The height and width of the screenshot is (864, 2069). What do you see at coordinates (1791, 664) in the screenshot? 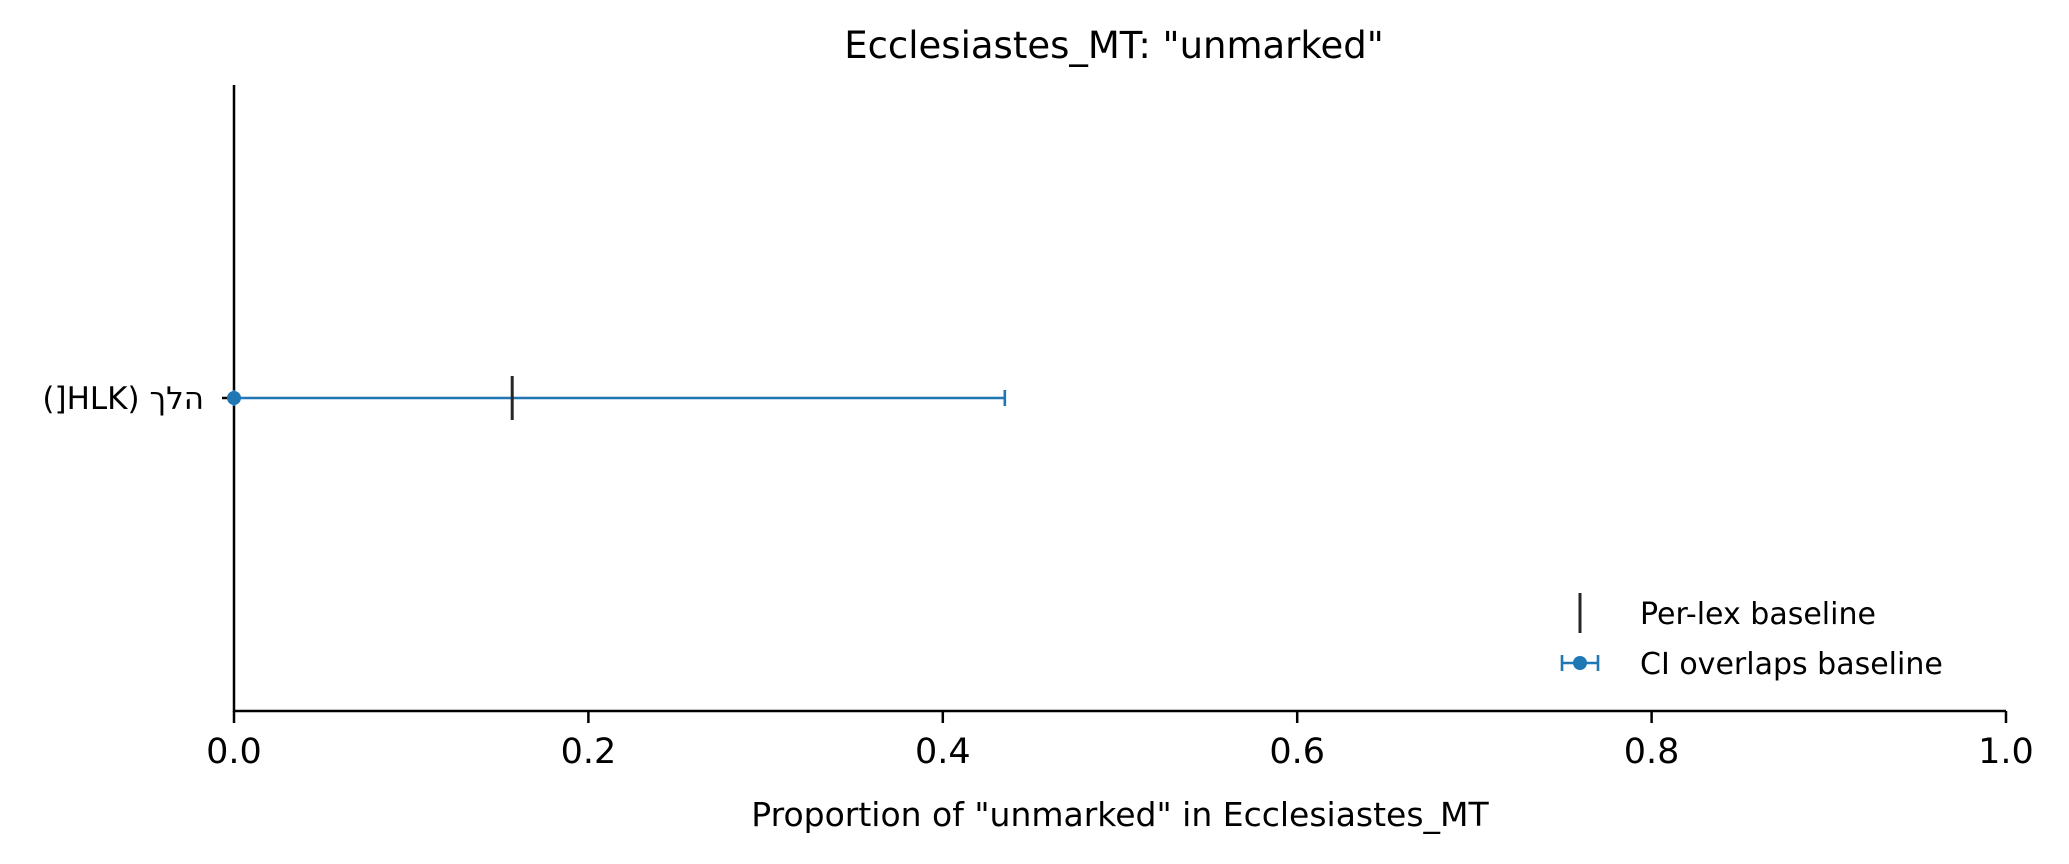
I see `legend-label: CI overlaps baseline` at bounding box center [1791, 664].